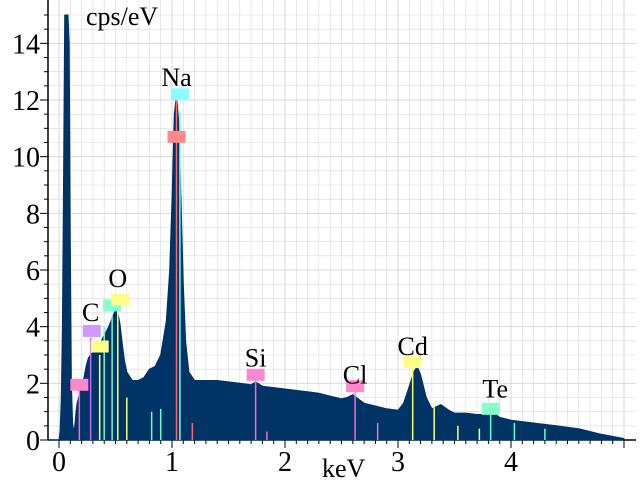 The image size is (640, 480). I want to click on y-tick-label: 0, so click(33, 441).